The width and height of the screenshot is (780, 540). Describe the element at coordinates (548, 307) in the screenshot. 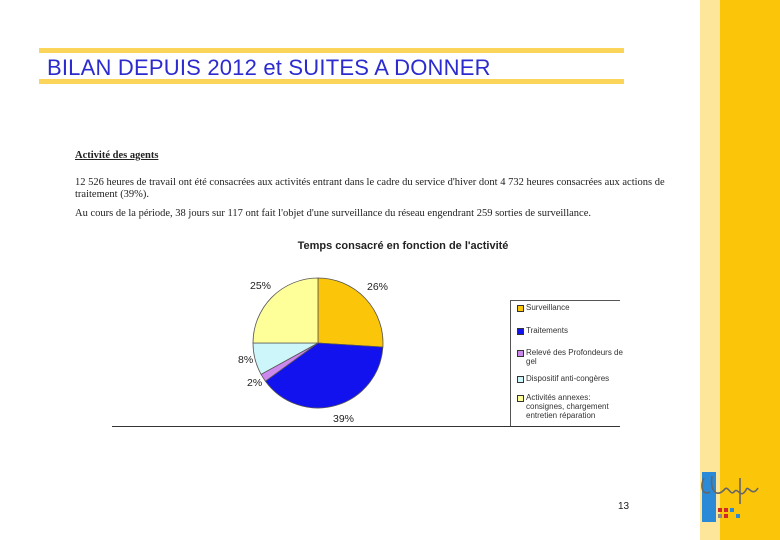

I see `legend-label: Surveillance` at that location.